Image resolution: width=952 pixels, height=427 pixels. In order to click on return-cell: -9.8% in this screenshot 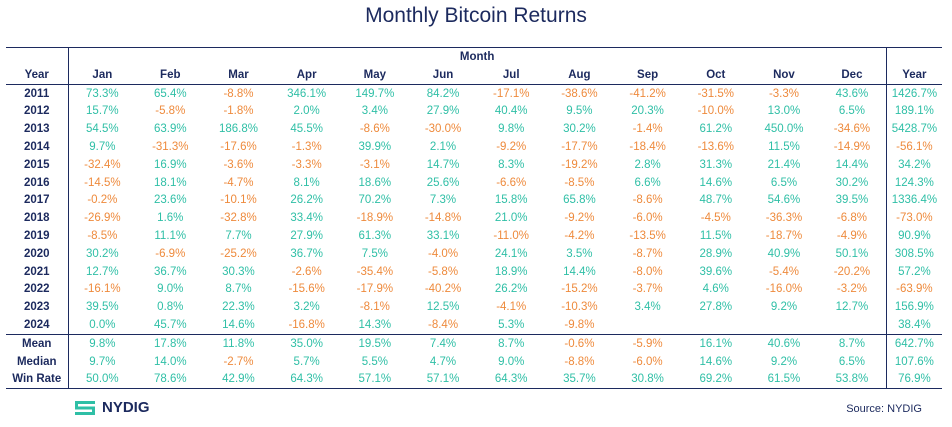, I will do `click(579, 325)`.